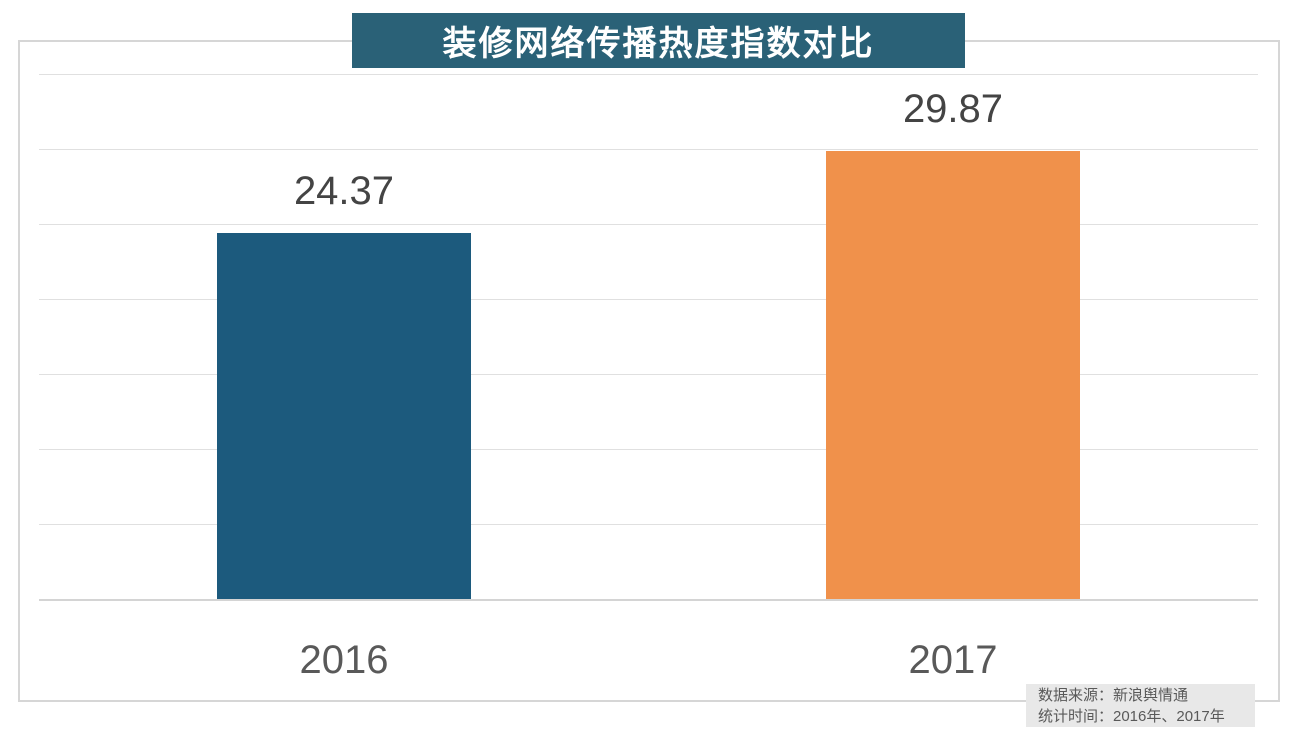 Image resolution: width=1296 pixels, height=741 pixels. Describe the element at coordinates (344, 660) in the screenshot. I see `x-axis-label-2016: 2016` at that location.